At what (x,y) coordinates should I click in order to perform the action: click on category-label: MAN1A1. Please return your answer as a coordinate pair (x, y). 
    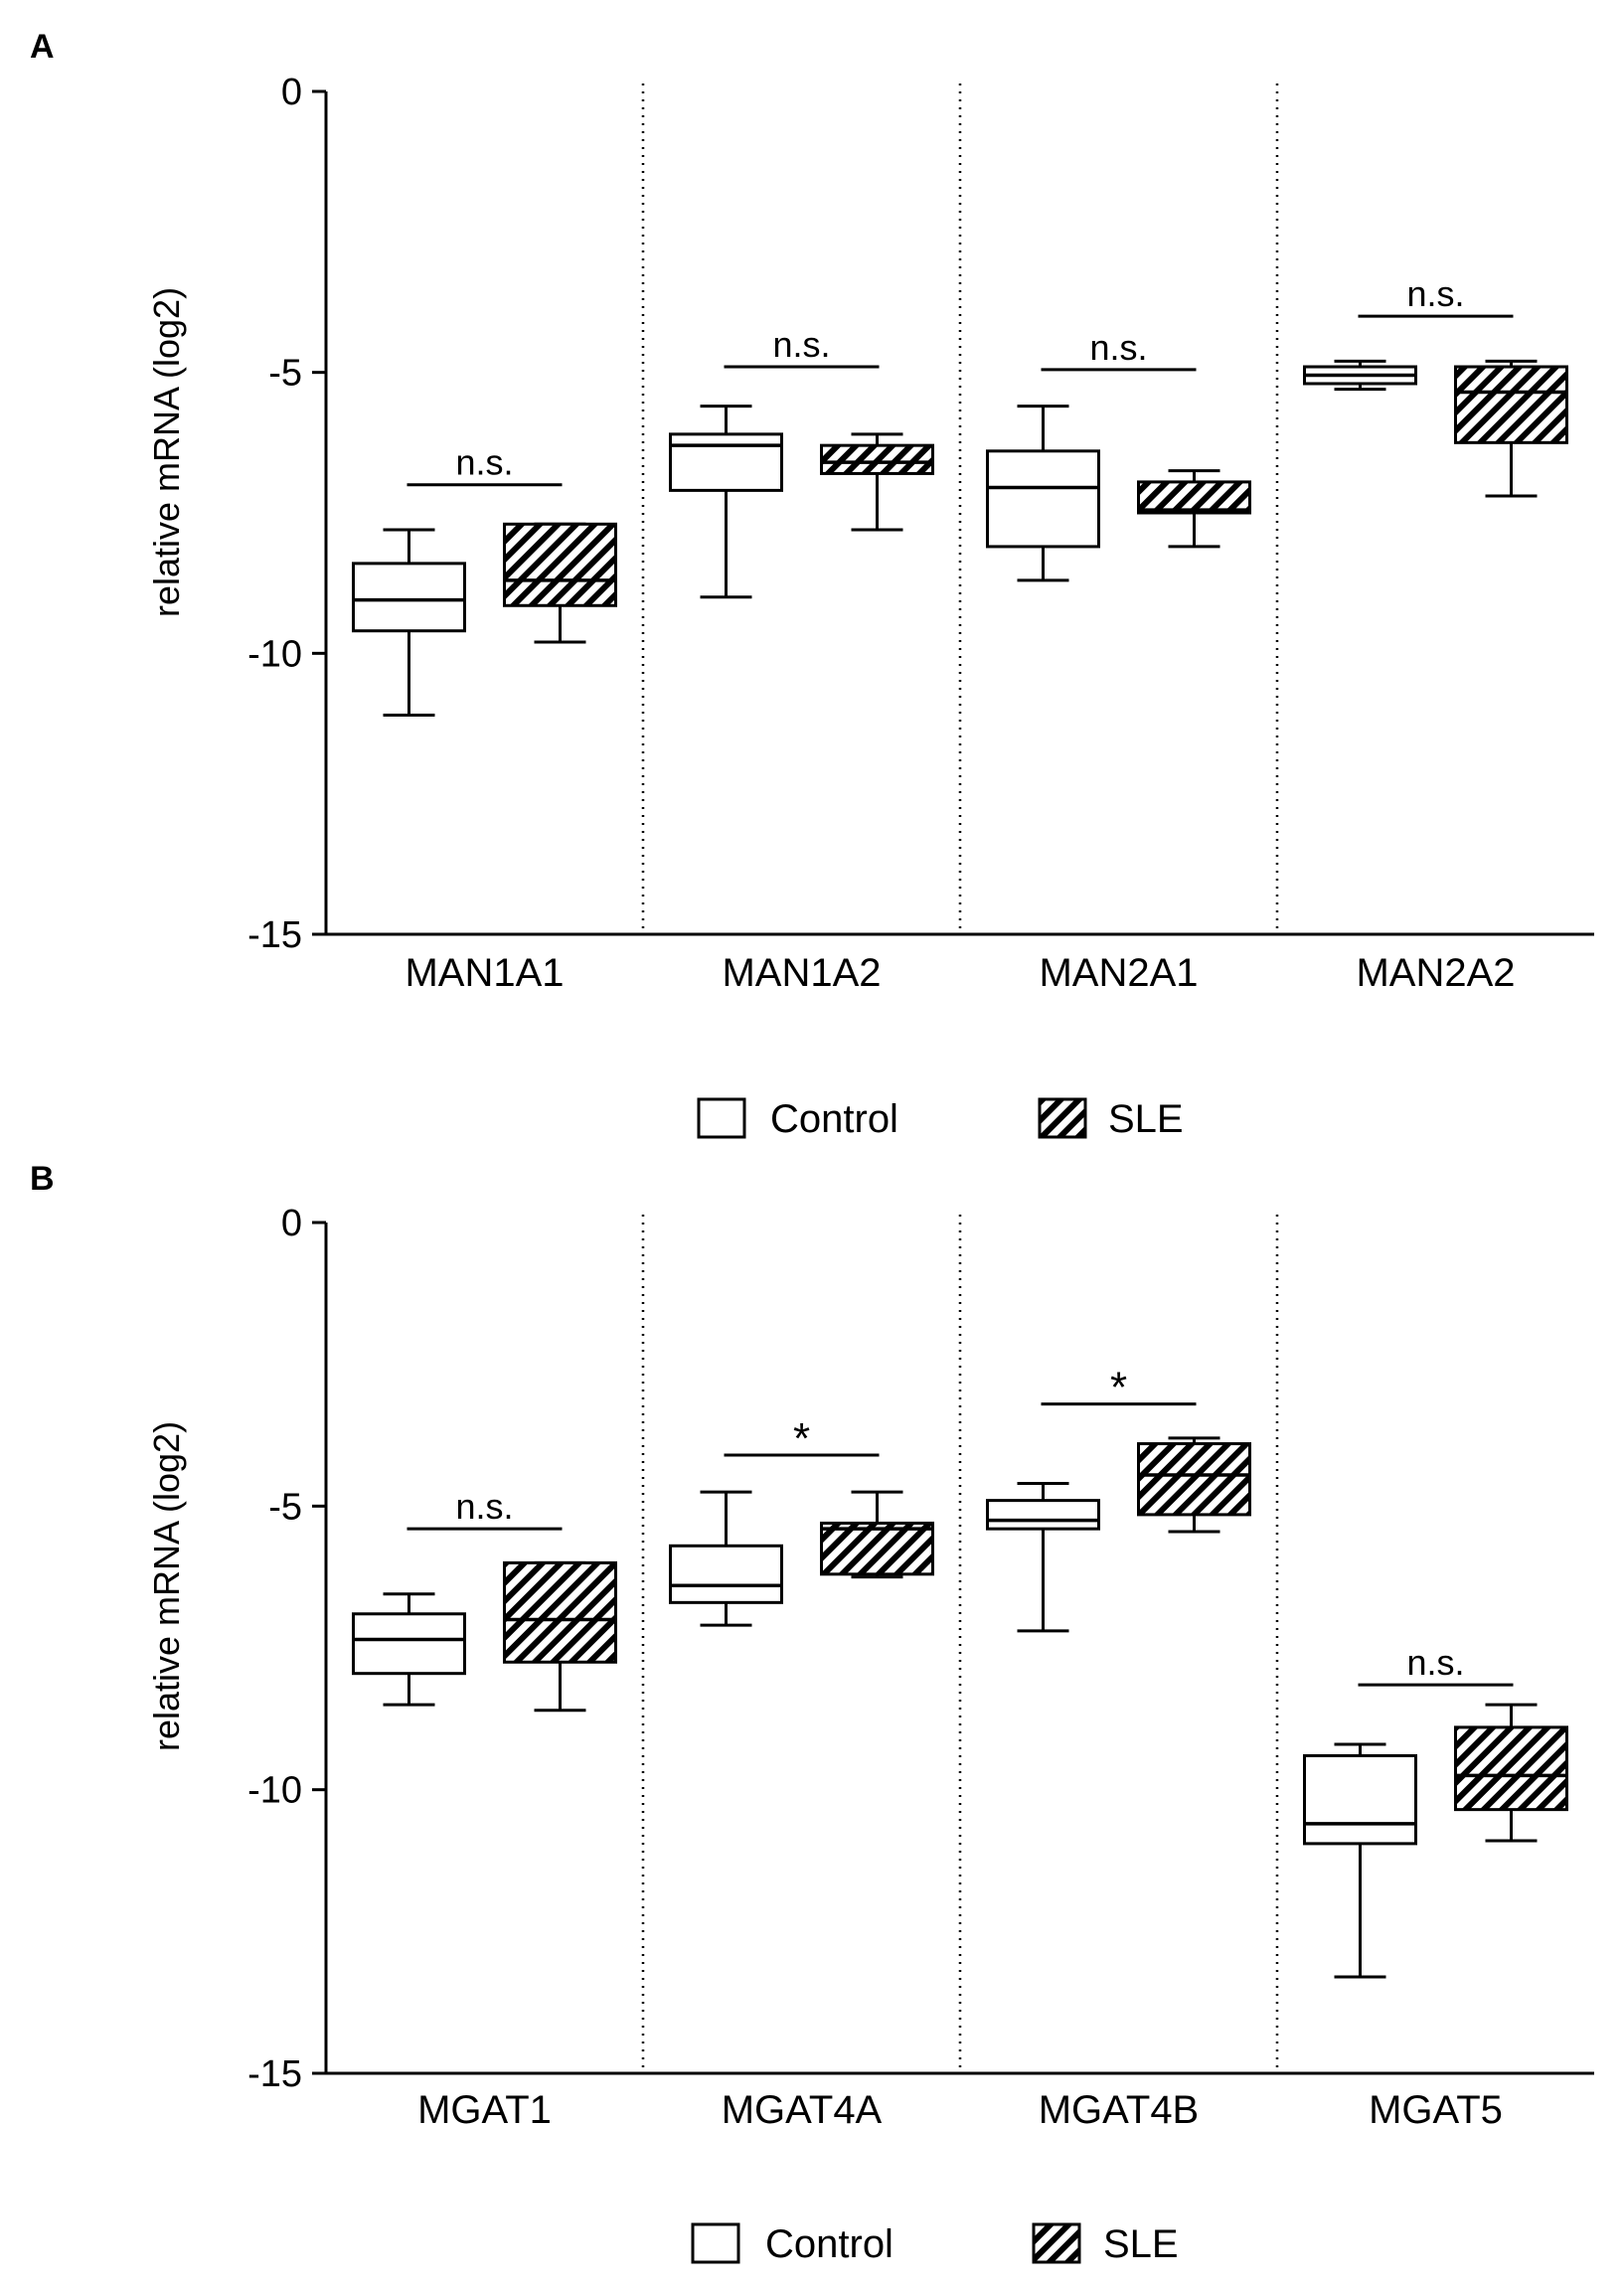
    Looking at the image, I should click on (484, 973).